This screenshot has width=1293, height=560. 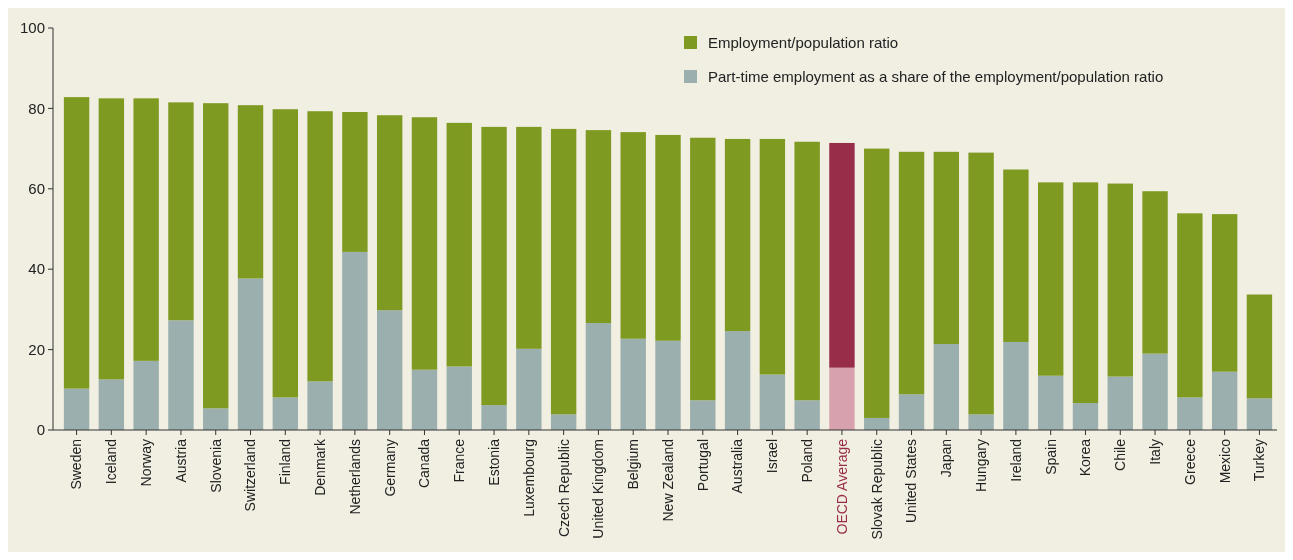 What do you see at coordinates (633, 464) in the screenshot?
I see `x-tick-label: Belgium` at bounding box center [633, 464].